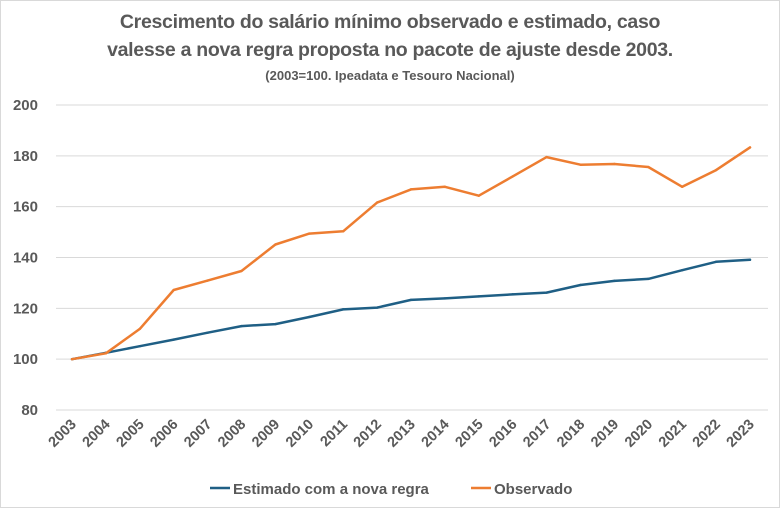 The width and height of the screenshot is (780, 509). Describe the element at coordinates (232, 434) in the screenshot. I see `x-tick-label: 2008` at that location.